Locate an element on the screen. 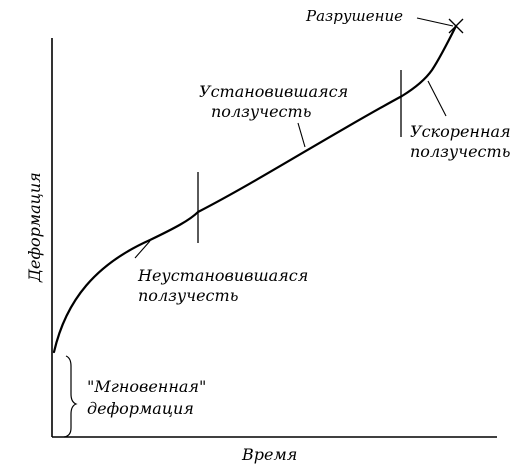 This screenshot has height=467, width=519. y-axis-label: Деформация is located at coordinates (34, 227).